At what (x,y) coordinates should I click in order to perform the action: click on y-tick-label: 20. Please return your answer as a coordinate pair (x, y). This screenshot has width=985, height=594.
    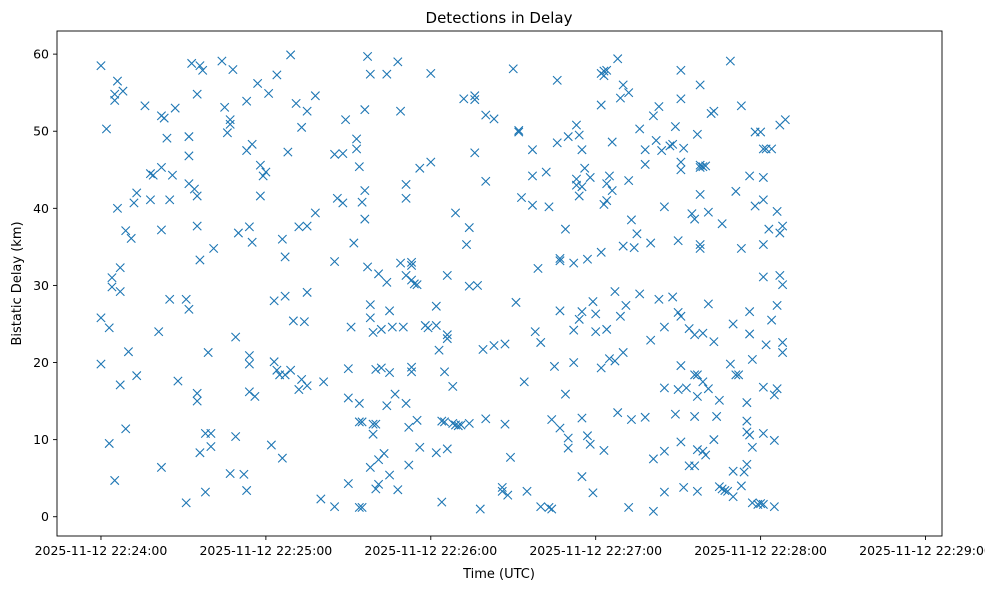
    Looking at the image, I should click on (41, 362).